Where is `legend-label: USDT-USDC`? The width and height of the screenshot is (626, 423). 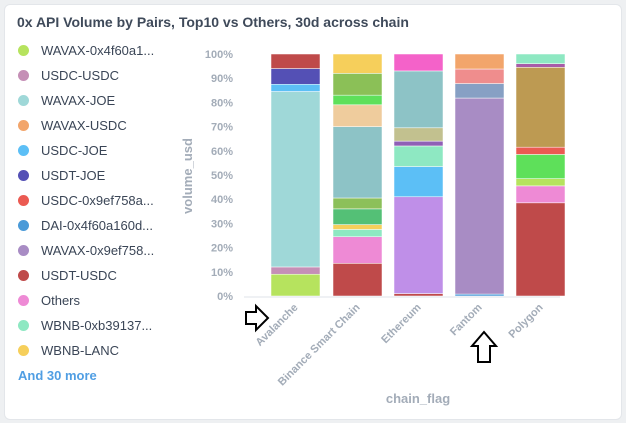 legend-label: USDT-USDC is located at coordinates (79, 275).